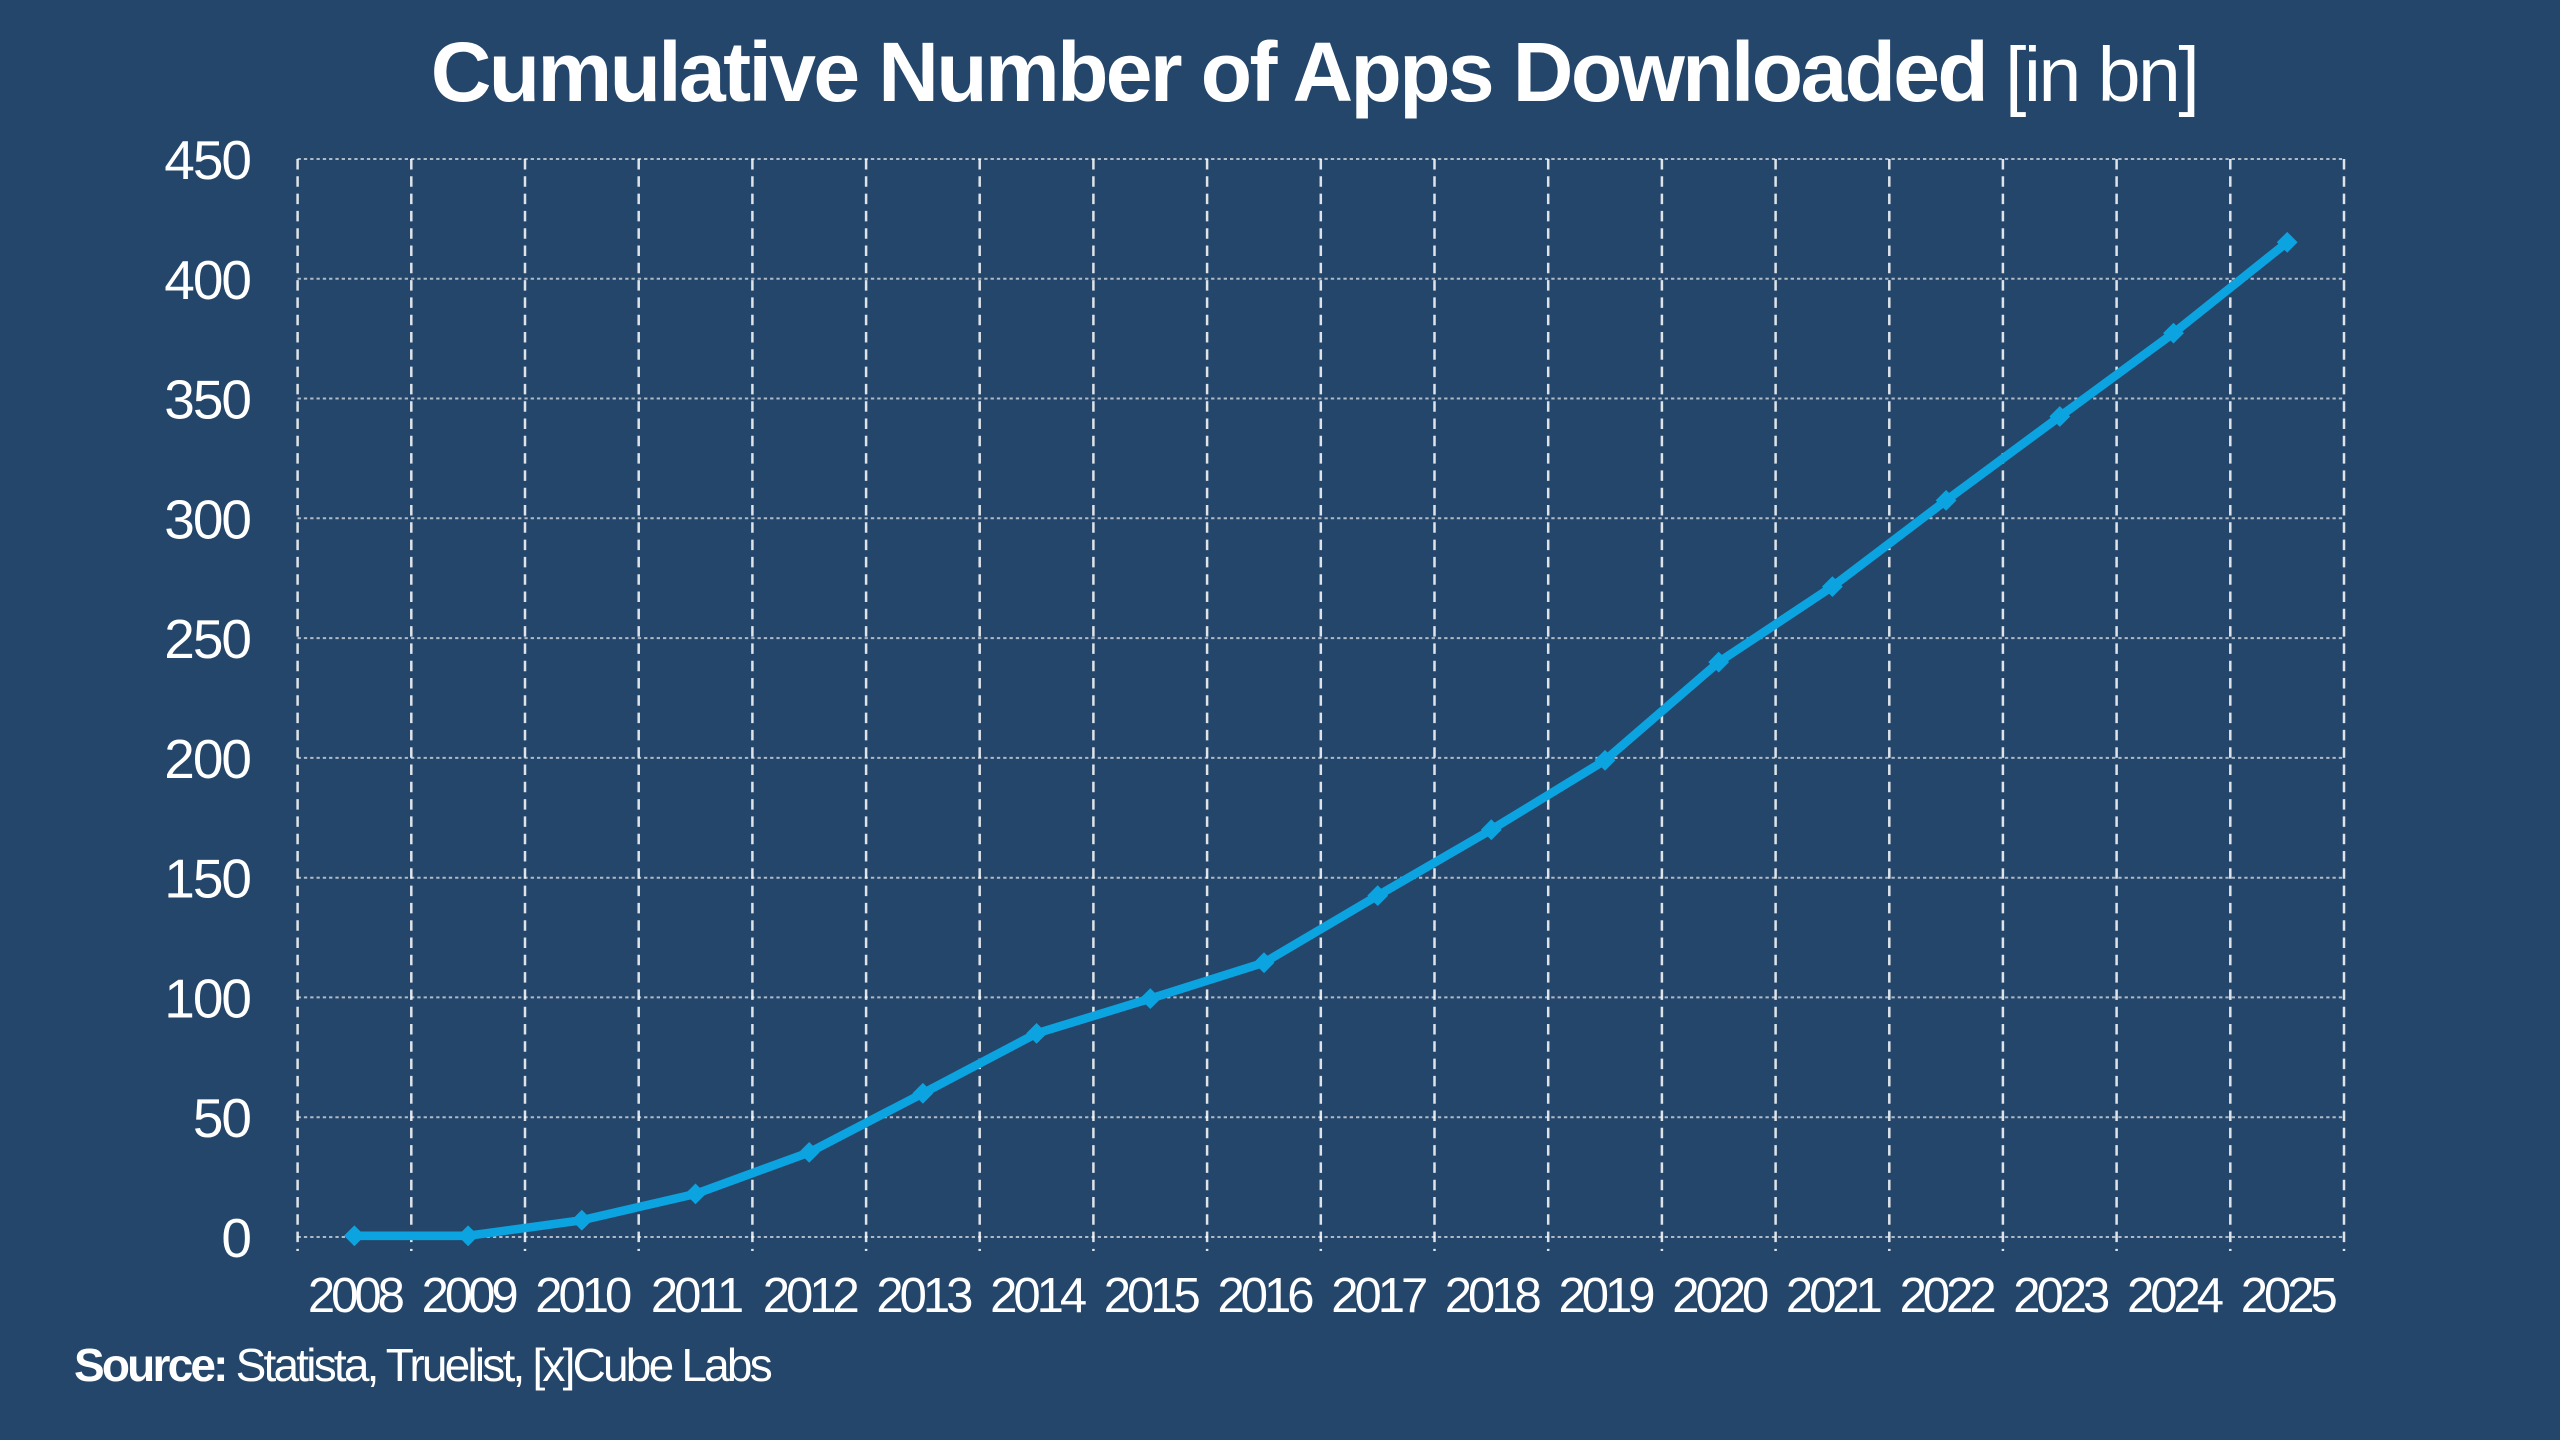 Image resolution: width=2560 pixels, height=1440 pixels. What do you see at coordinates (1947, 1296) in the screenshot?
I see `svg-text: 2022` at bounding box center [1947, 1296].